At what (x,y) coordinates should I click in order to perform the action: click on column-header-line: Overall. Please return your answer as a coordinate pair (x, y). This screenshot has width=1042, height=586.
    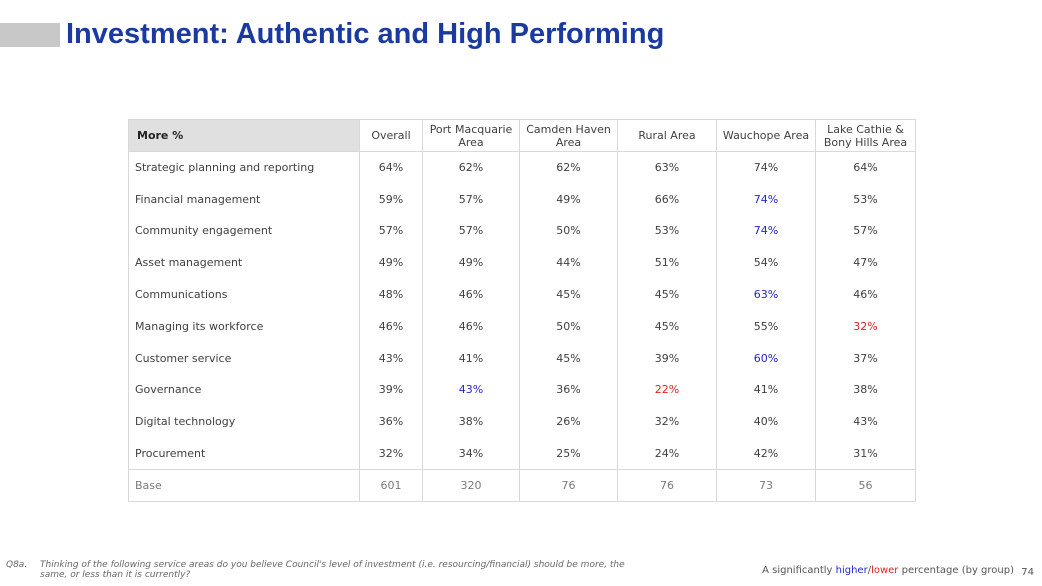
    Looking at the image, I should click on (391, 135).